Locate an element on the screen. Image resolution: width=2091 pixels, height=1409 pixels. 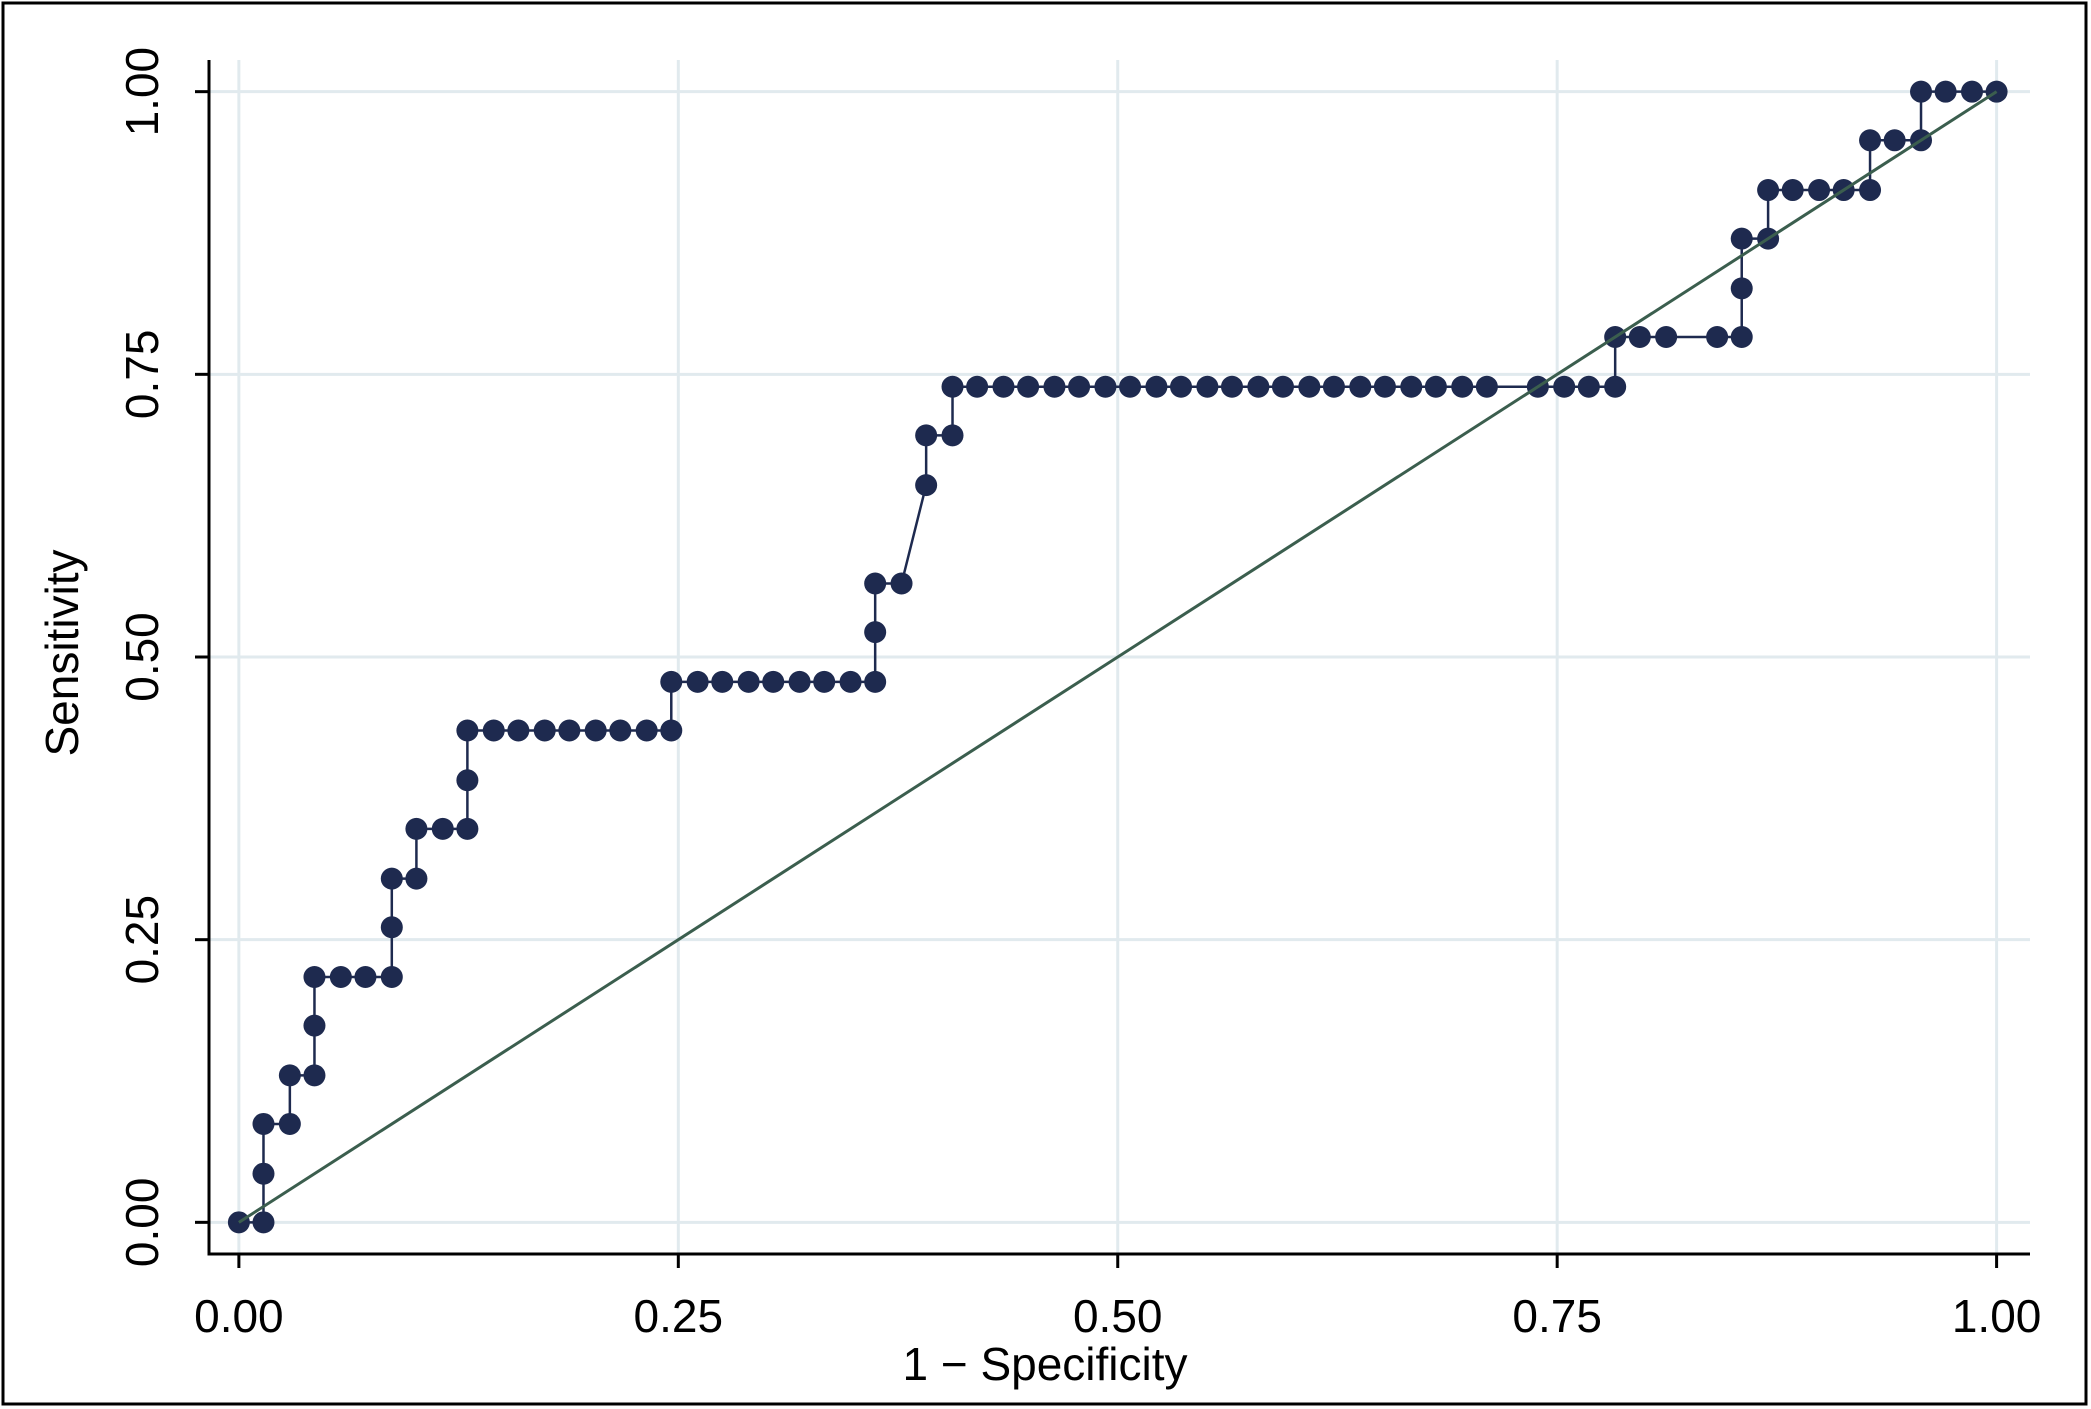
y-tick-label: 0.75 is located at coordinates (142, 375).